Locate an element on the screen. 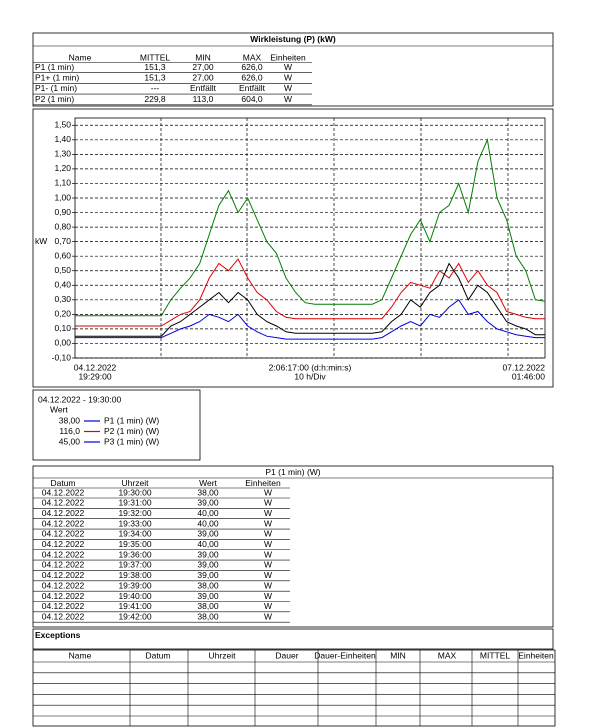 Image resolution: width=593 pixels, height=728 pixels. legend-value: 116,0 is located at coordinates (69, 431).